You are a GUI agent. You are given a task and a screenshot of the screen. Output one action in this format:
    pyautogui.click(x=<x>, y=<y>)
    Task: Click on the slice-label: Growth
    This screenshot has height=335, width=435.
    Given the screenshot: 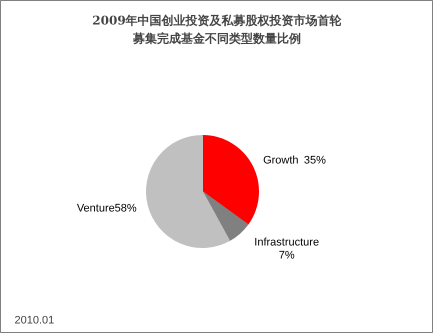 What is the action you would take?
    pyautogui.click(x=281, y=160)
    